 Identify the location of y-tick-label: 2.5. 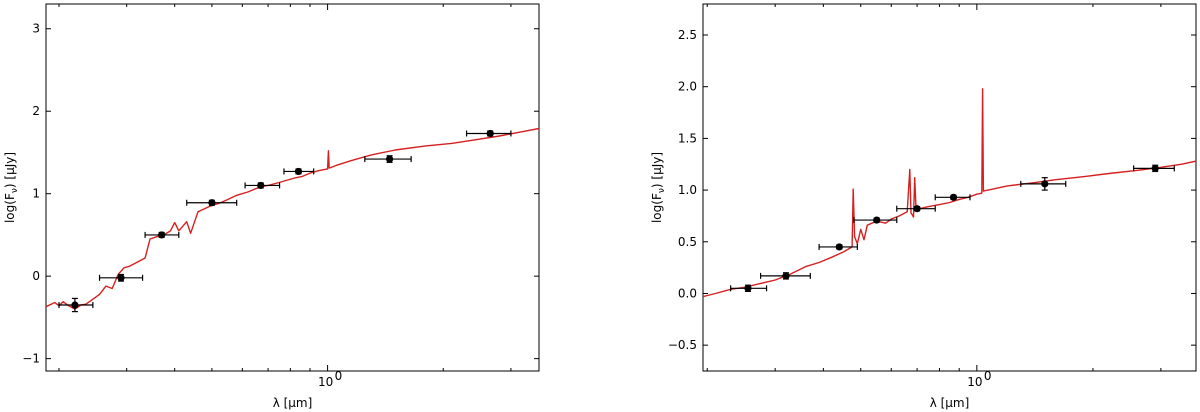
(687, 35).